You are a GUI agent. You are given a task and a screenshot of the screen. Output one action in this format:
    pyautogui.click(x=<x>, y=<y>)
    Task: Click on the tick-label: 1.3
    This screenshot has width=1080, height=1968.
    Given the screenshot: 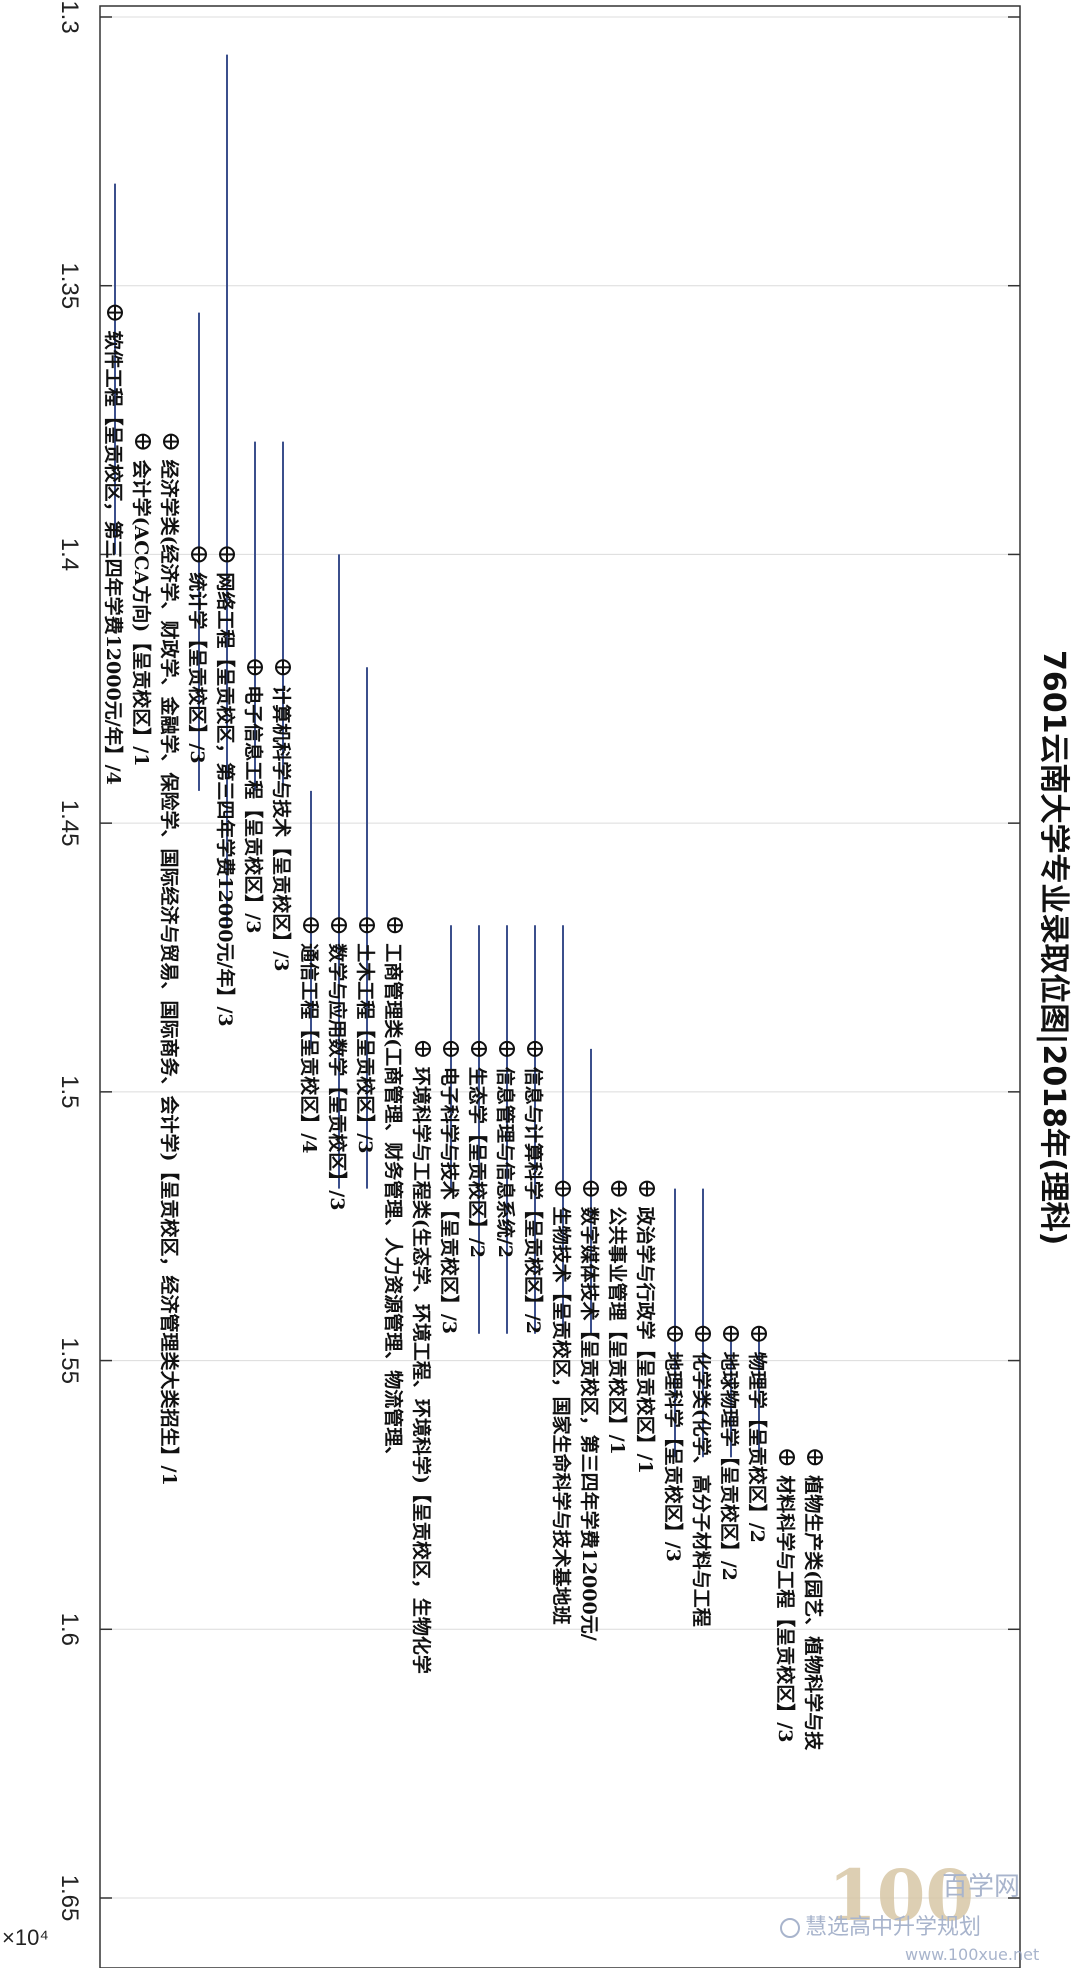 What is the action you would take?
    pyautogui.click(x=69, y=16)
    